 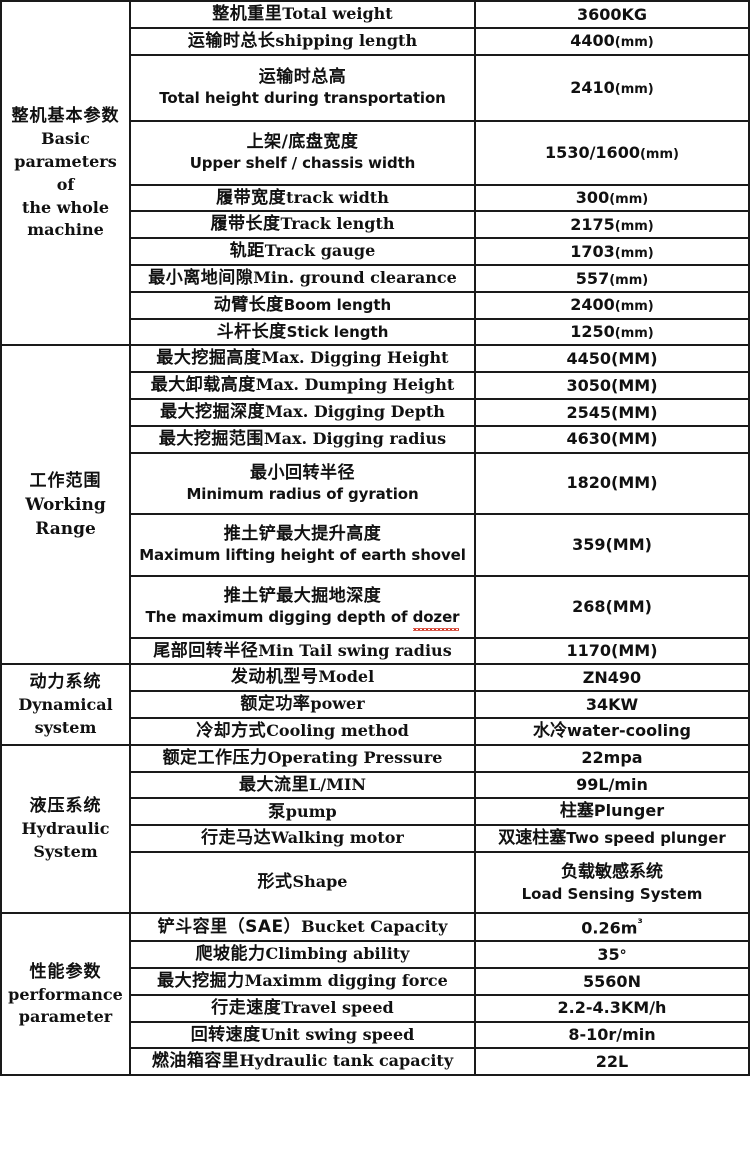 What do you see at coordinates (612, 872) in the screenshot?
I see `value-text-cn: 负载敏感系统` at bounding box center [612, 872].